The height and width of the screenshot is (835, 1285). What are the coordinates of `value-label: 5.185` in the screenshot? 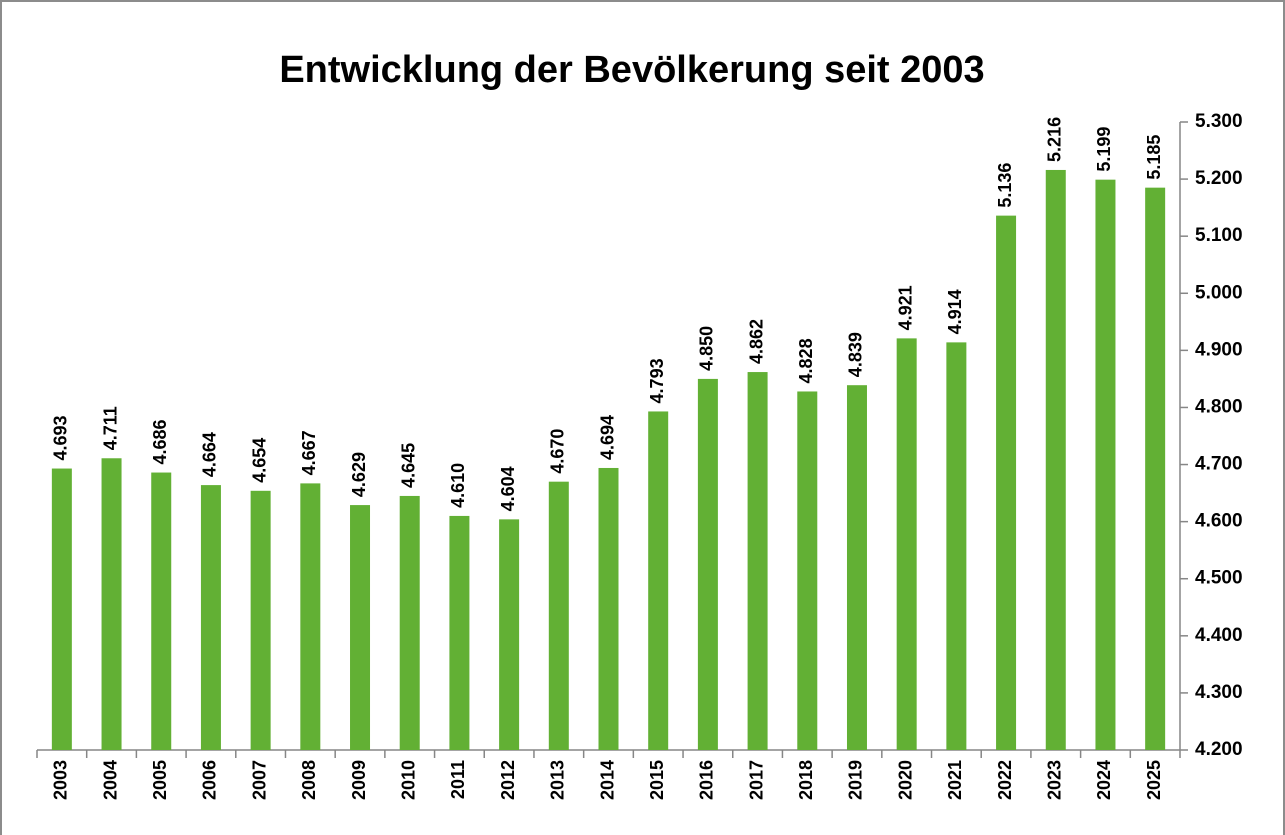 It's located at (1154, 157).